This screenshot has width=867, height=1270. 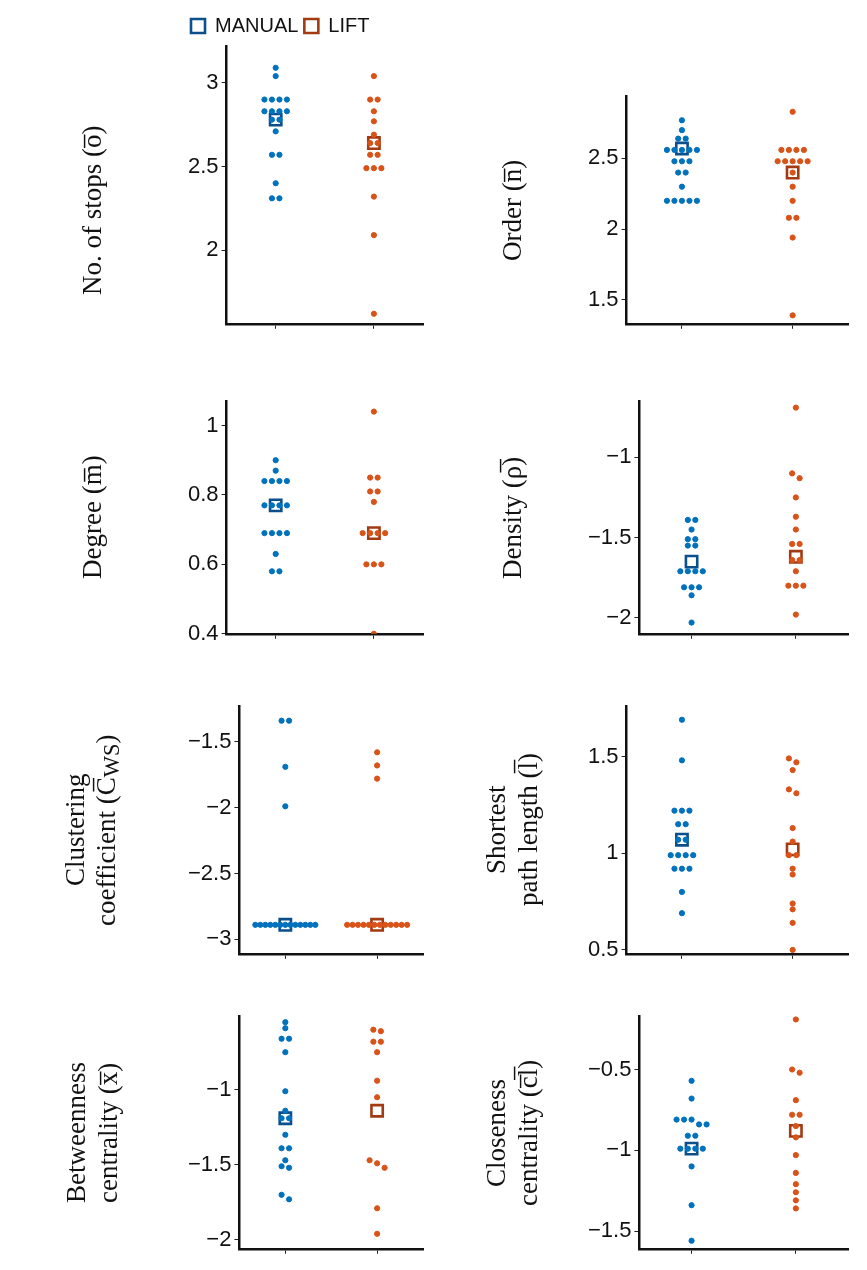 What do you see at coordinates (203, 493) in the screenshot?
I see `y-tick-label: 0.8` at bounding box center [203, 493].